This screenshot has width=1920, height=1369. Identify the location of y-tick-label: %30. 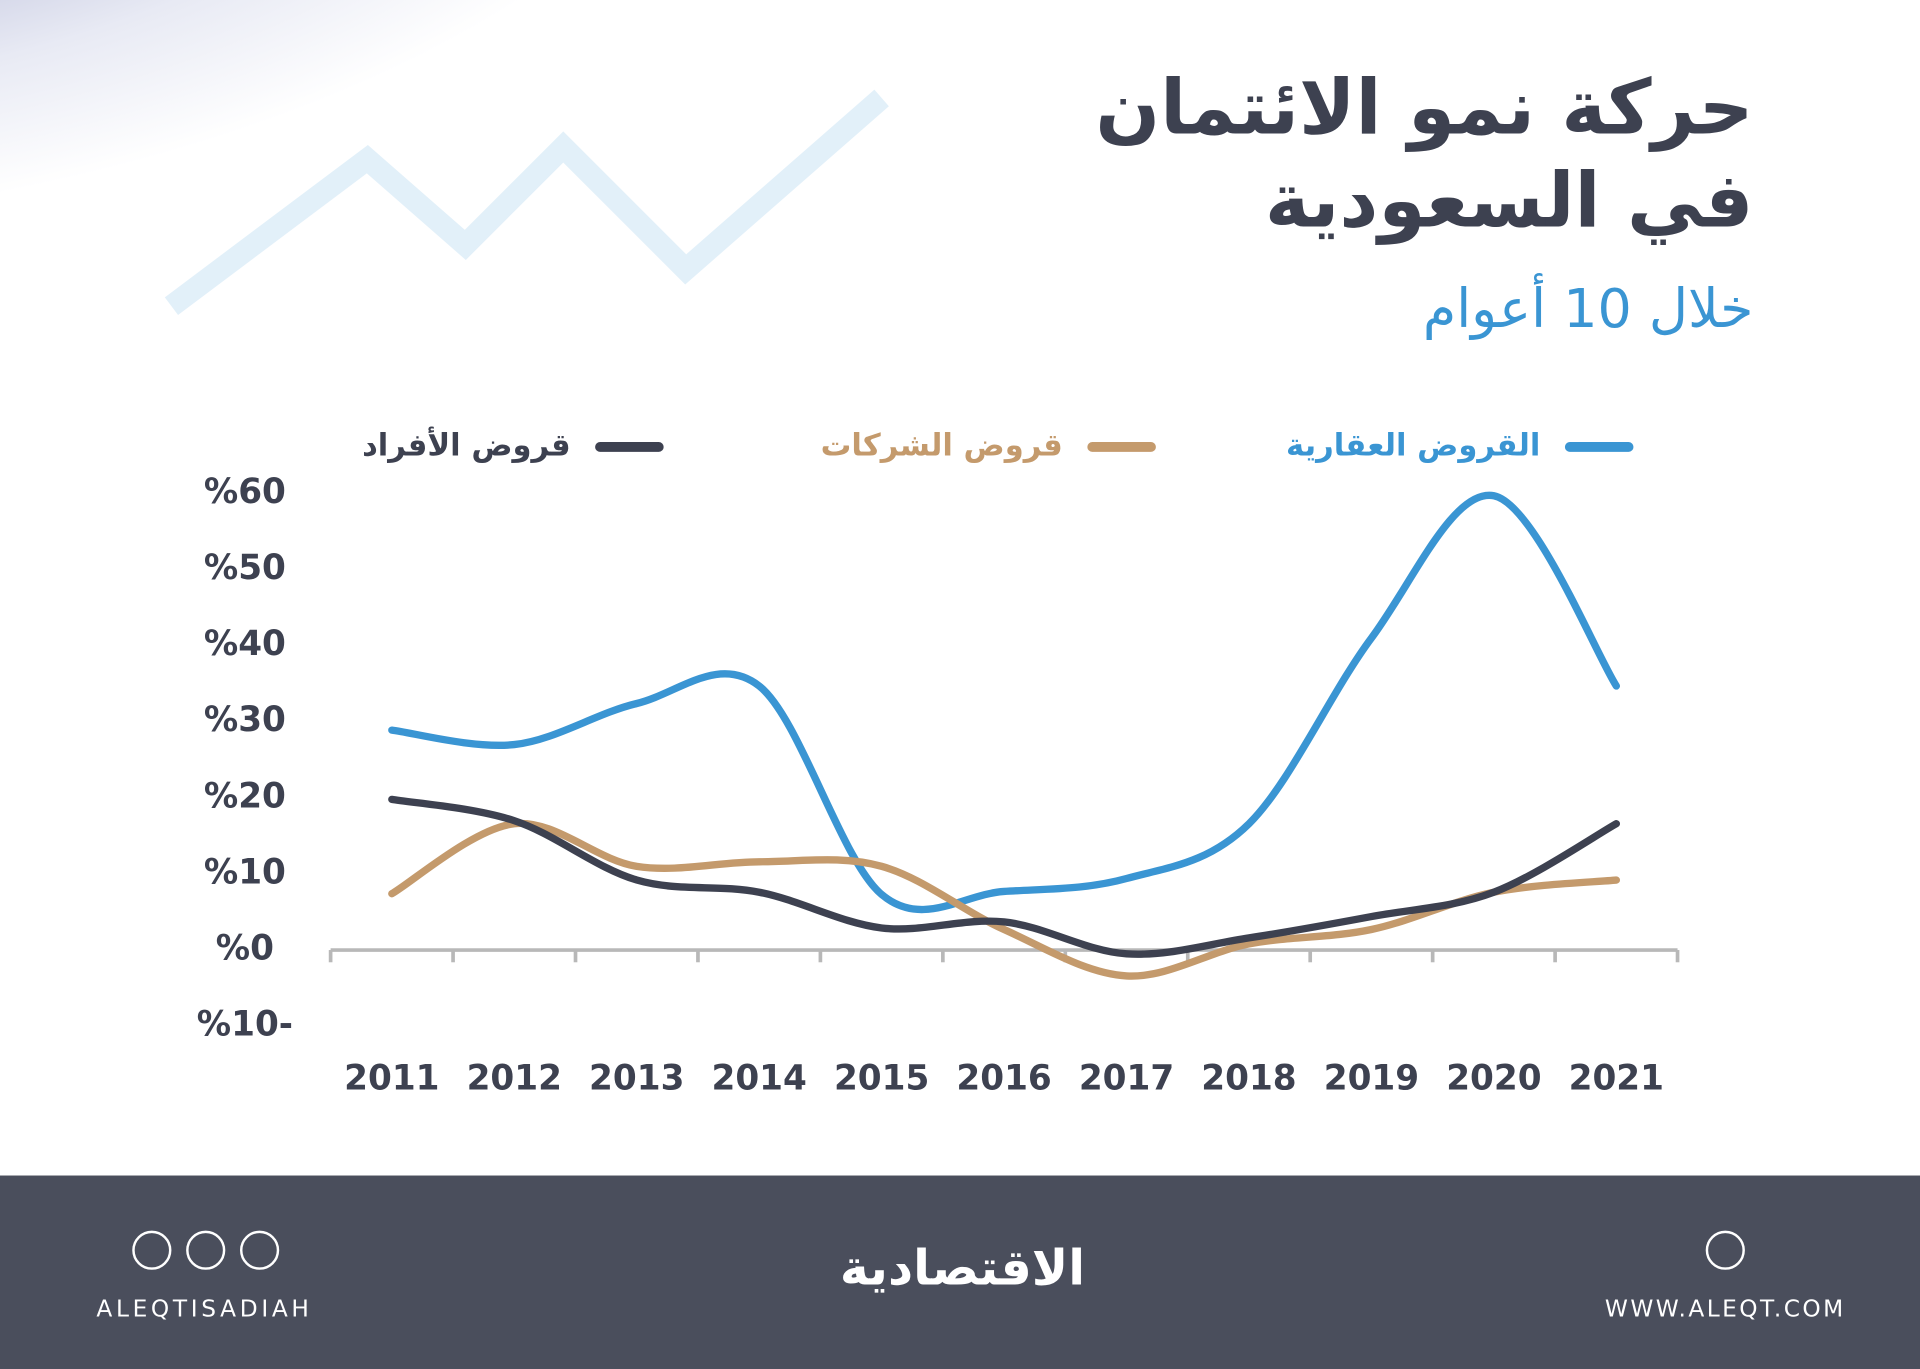
(245, 720).